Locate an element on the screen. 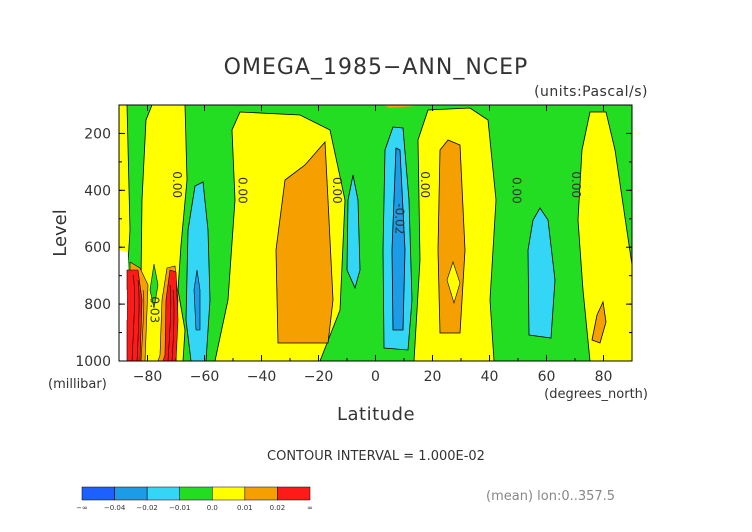  x-tick-label: 40 is located at coordinates (490, 377).